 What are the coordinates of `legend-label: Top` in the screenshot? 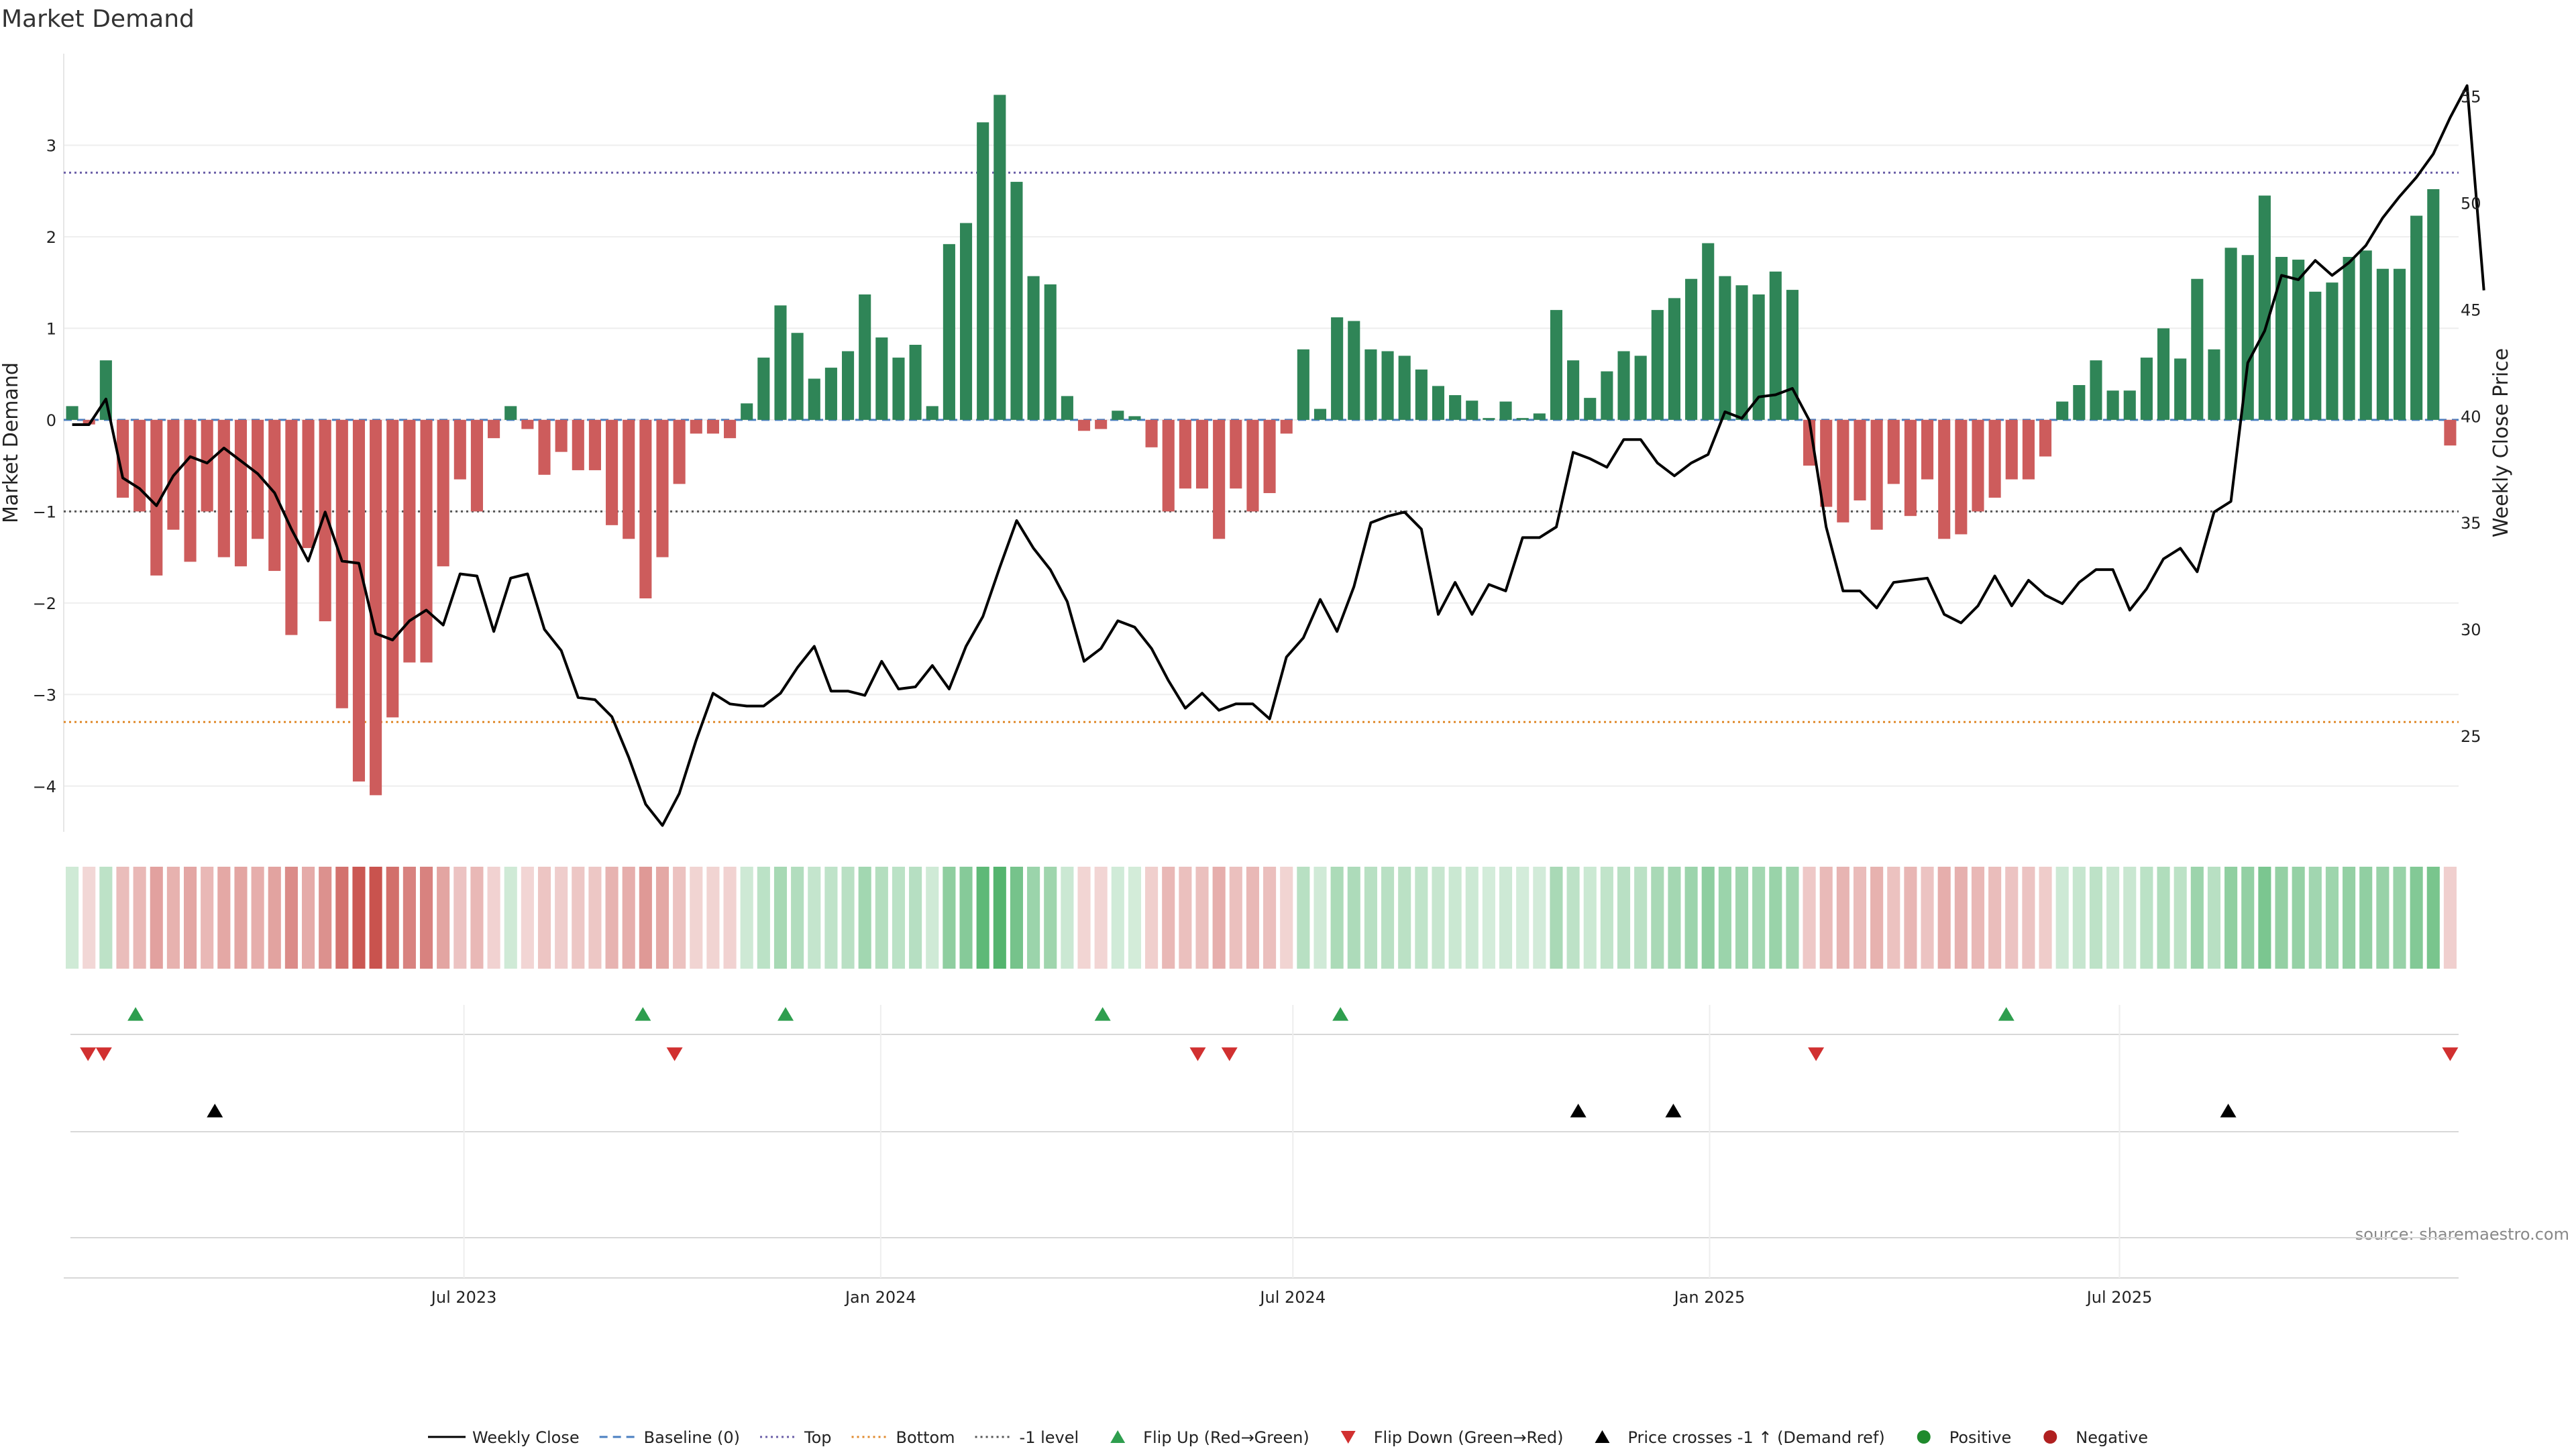 It's located at (818, 1437).